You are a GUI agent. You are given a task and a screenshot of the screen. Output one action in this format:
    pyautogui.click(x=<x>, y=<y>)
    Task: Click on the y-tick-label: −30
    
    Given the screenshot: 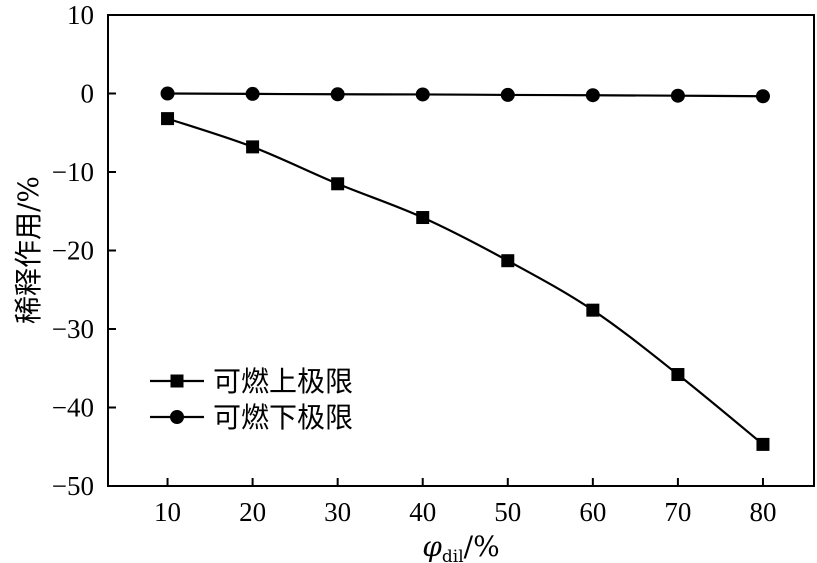 What is the action you would take?
    pyautogui.click(x=73, y=329)
    